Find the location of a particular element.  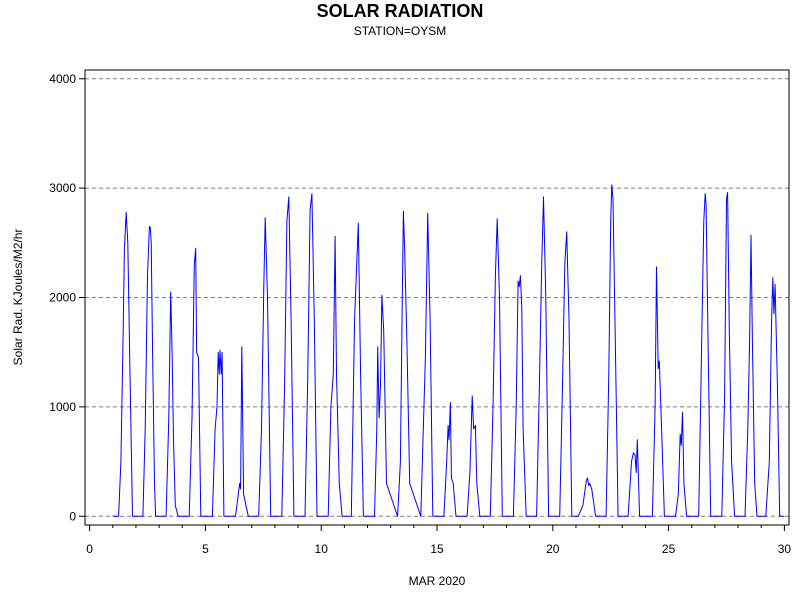

y-axis-ticks: 0 1000 2000 3000 4000 is located at coordinates (67, 297).